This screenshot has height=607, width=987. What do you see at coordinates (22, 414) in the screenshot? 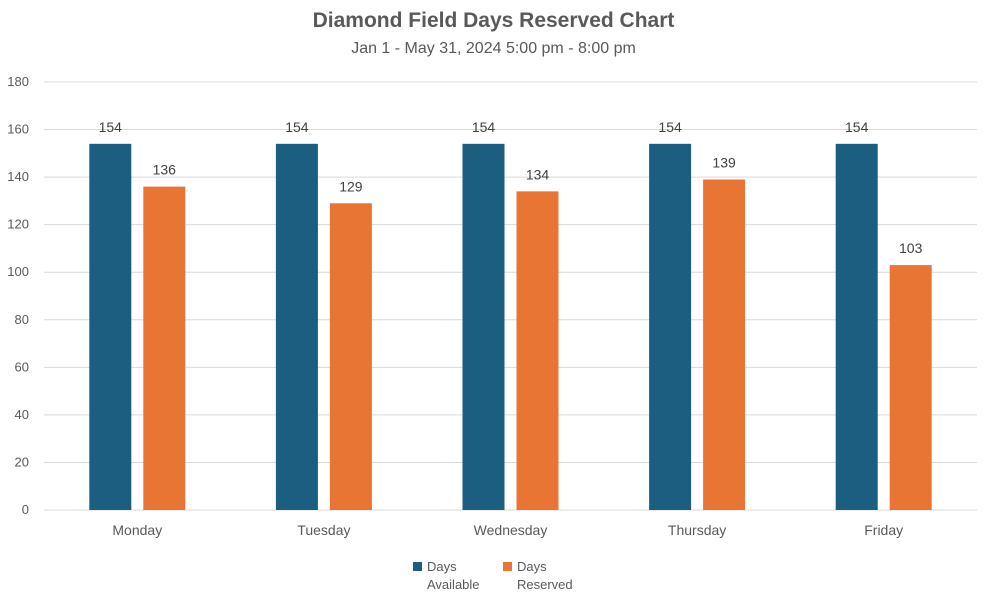
I see `y-tick-label: 40` at bounding box center [22, 414].